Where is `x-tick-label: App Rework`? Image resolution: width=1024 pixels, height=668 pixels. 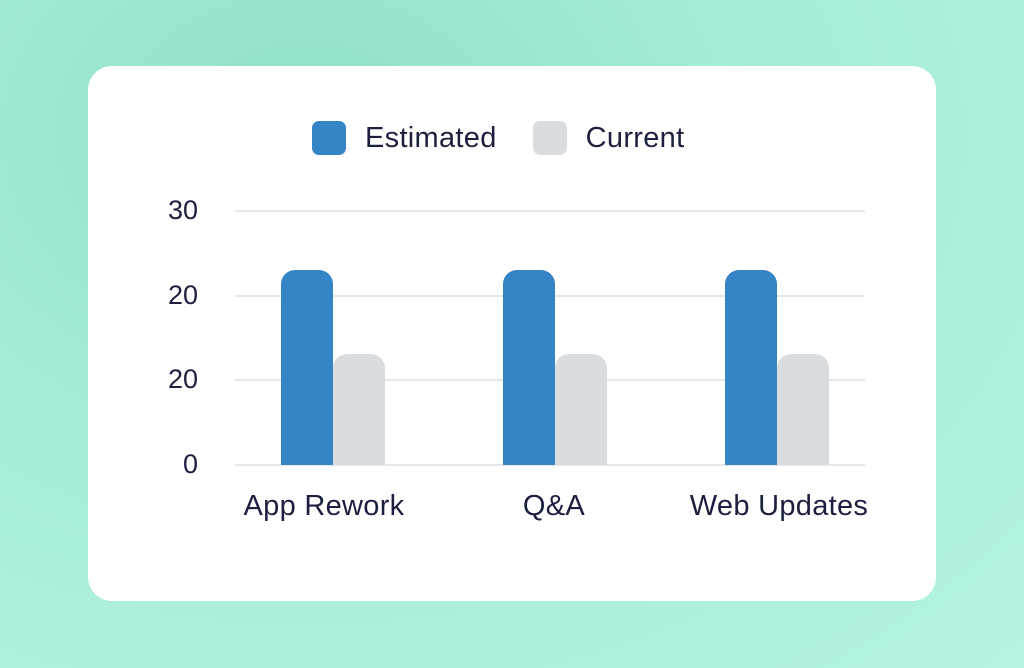 x-tick-label: App Rework is located at coordinates (324, 506).